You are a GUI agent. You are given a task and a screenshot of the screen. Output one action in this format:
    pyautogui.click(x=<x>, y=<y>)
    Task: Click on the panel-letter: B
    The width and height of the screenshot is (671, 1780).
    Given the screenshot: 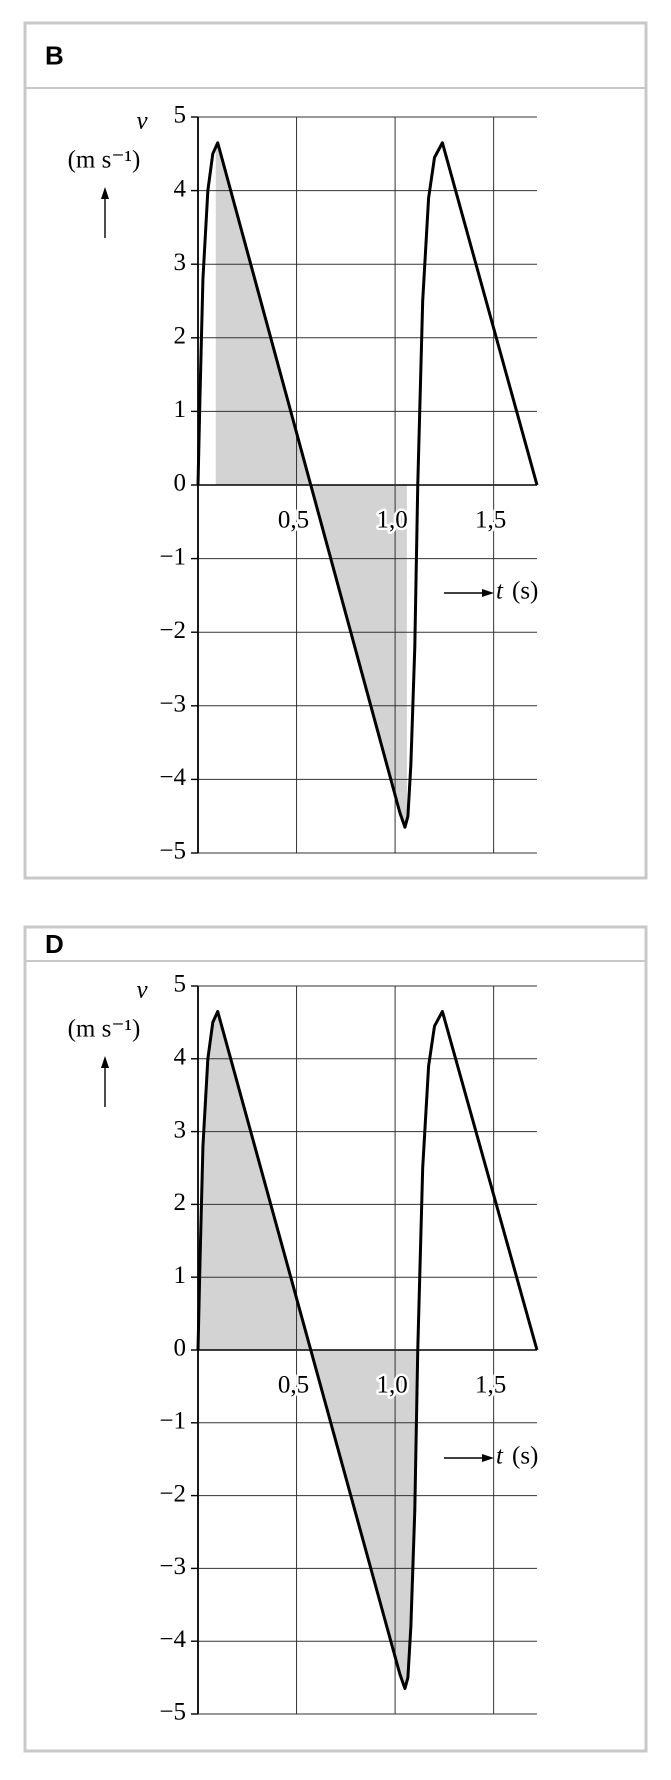 What is the action you would take?
    pyautogui.click(x=54, y=55)
    